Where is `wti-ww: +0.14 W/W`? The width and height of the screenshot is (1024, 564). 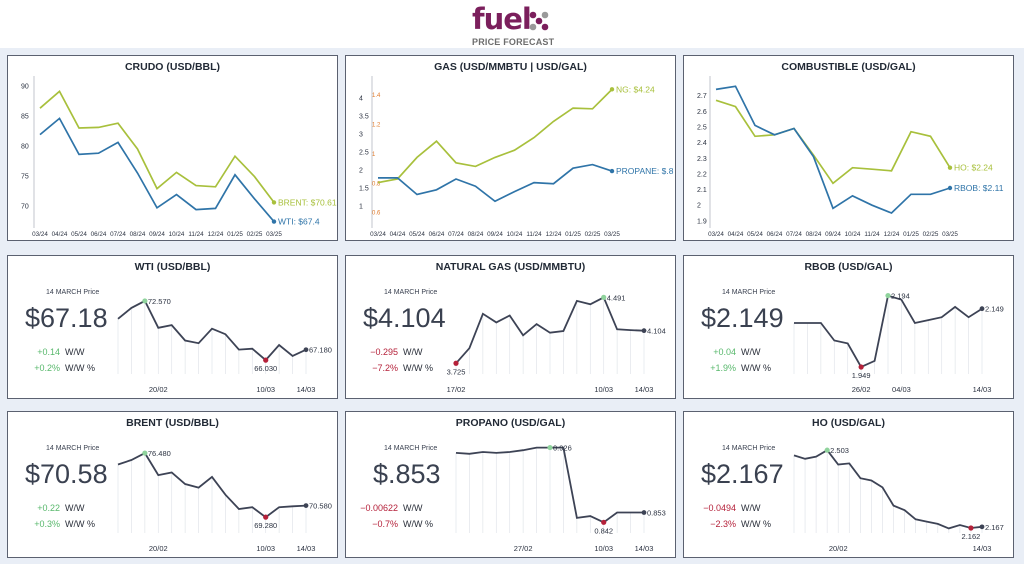
wti-ww: +0.14 W/W is located at coordinates (48, 352).